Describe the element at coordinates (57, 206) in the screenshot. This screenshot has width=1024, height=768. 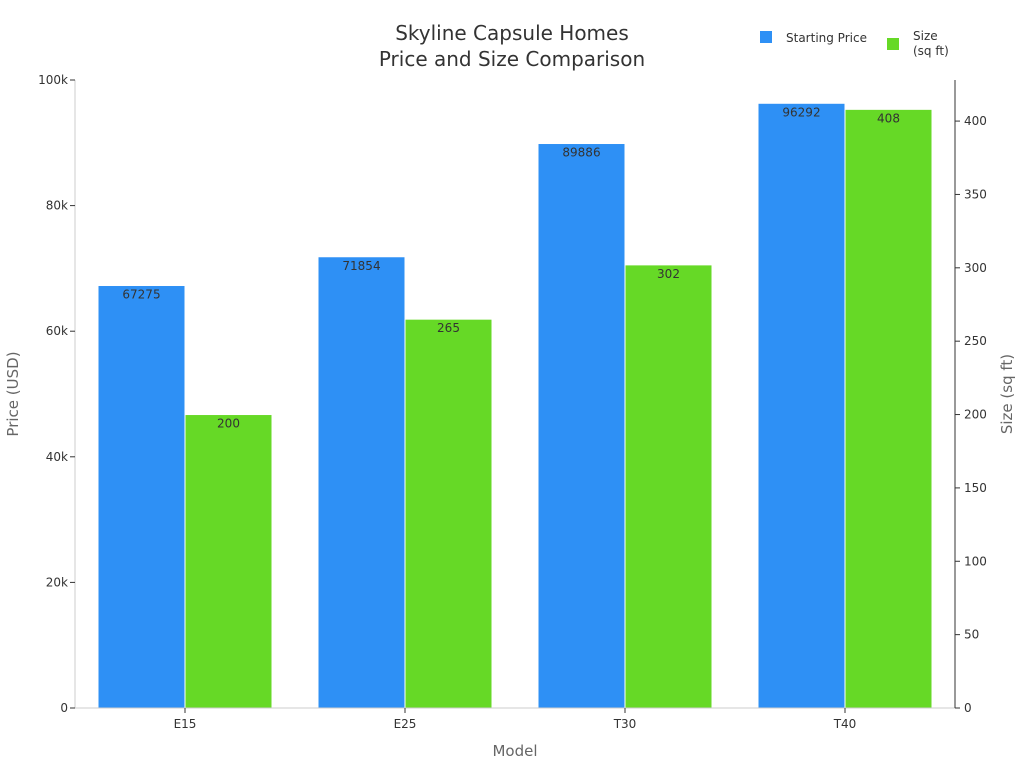
I see `y-left-tick-label: 80k` at that location.